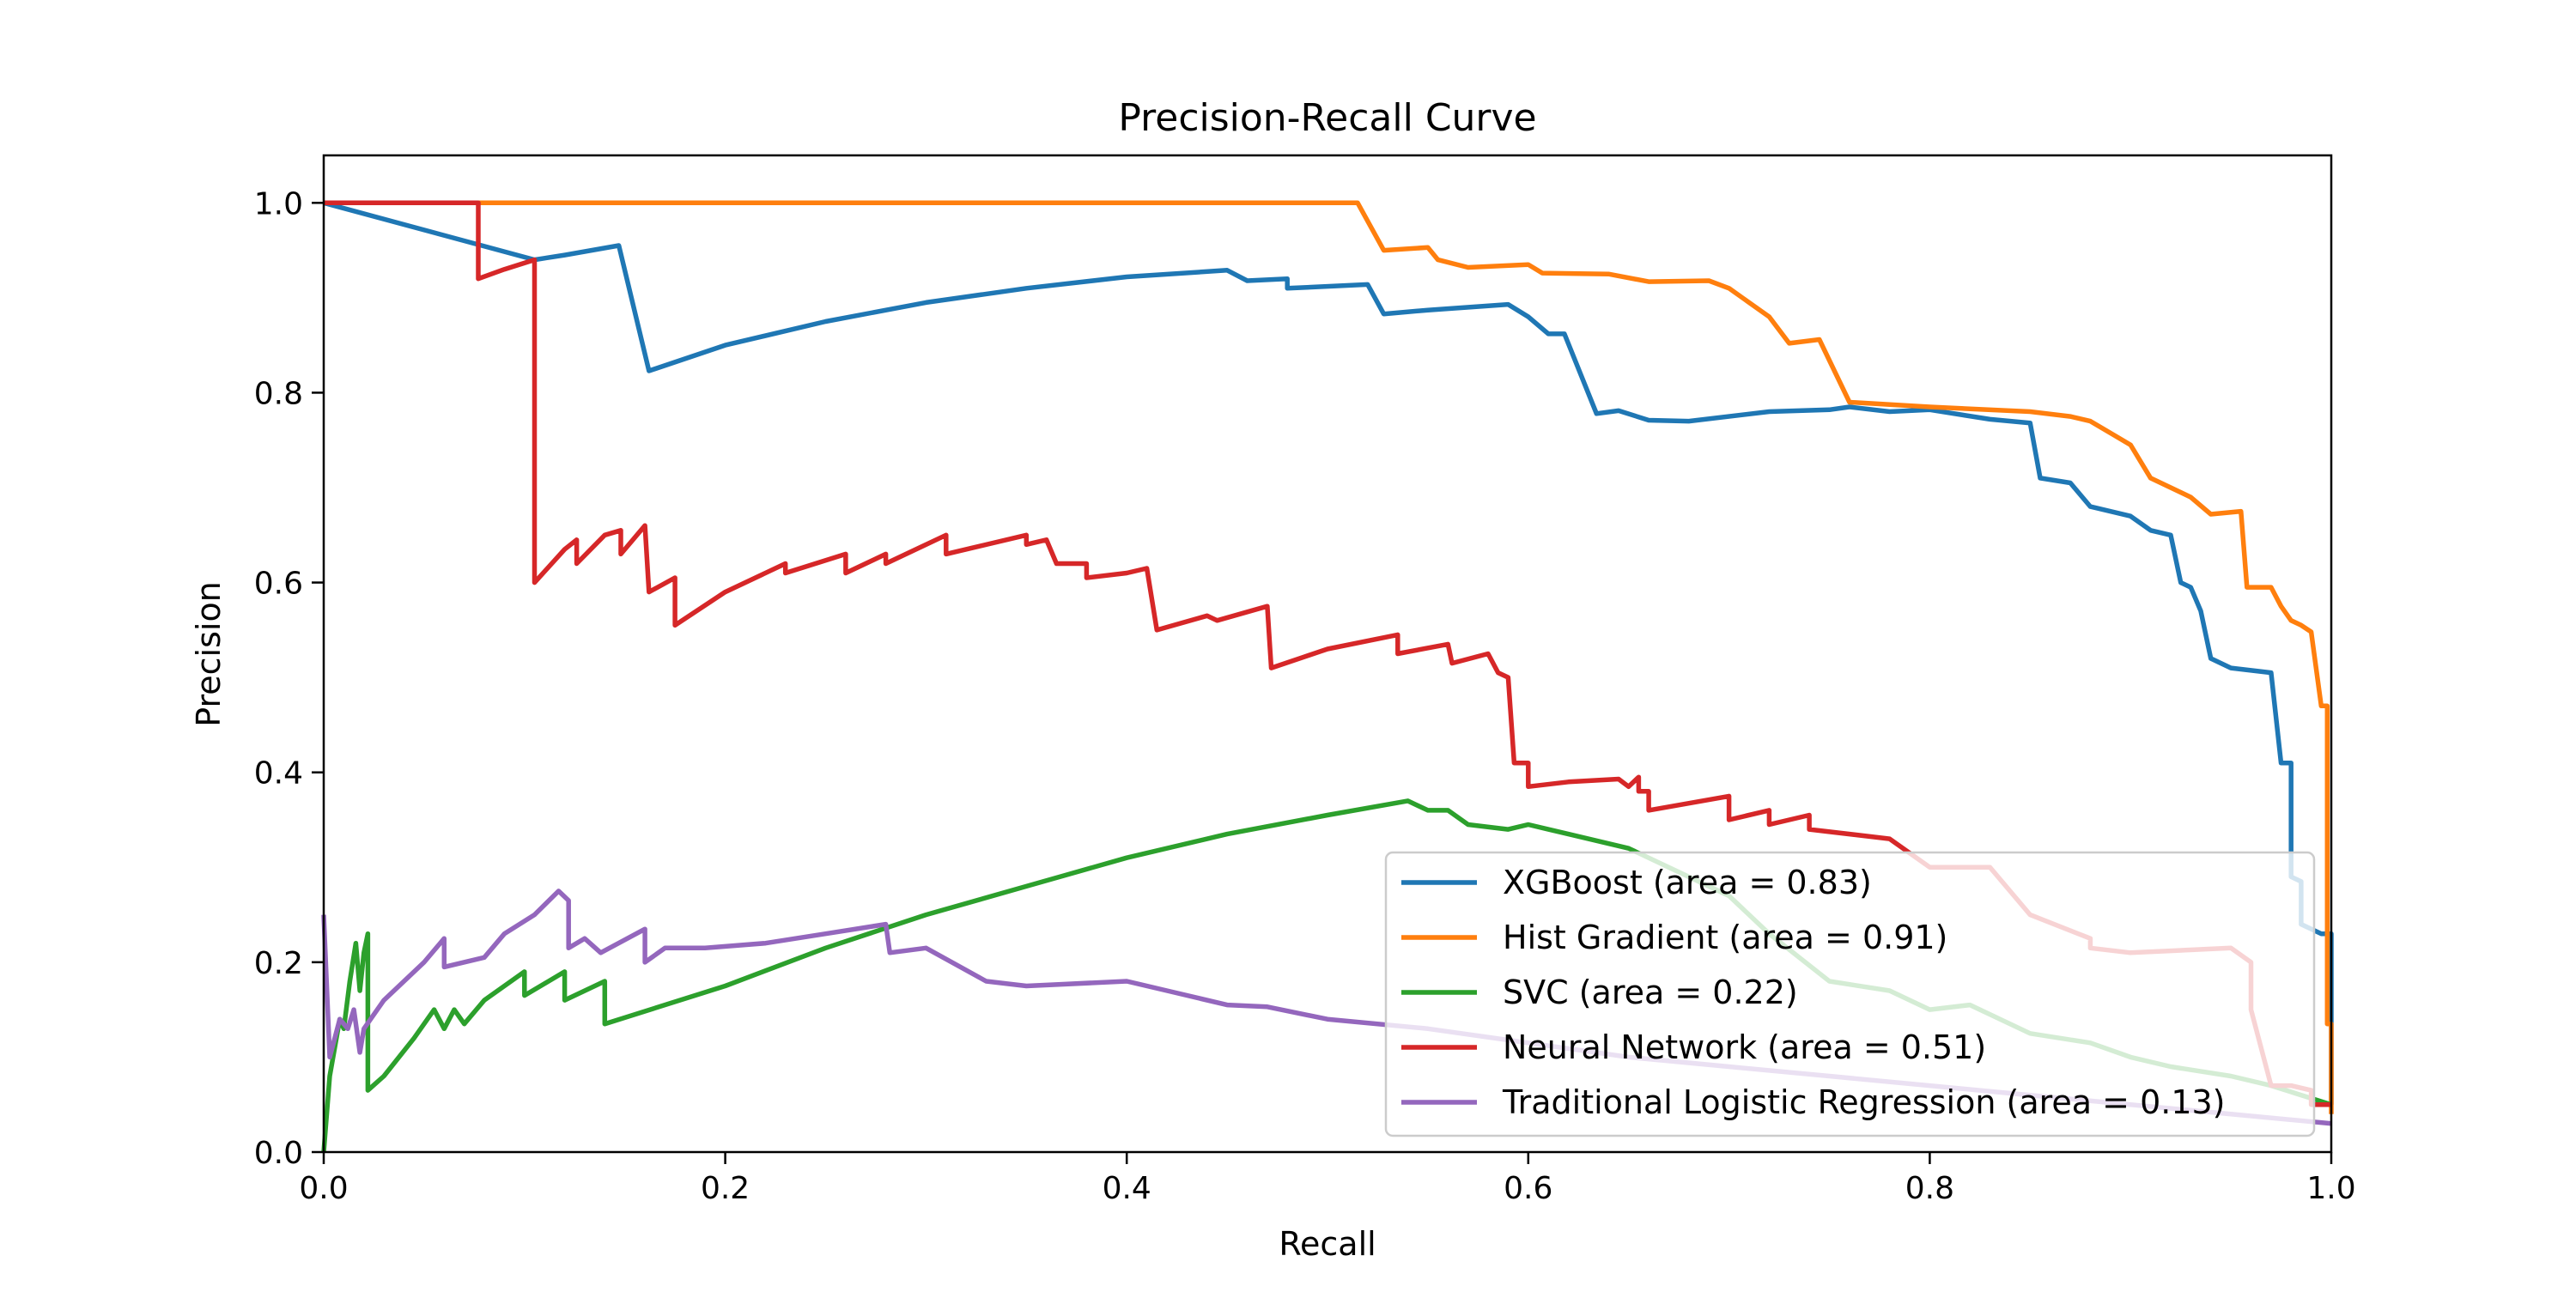 The image size is (2576, 1292). What do you see at coordinates (209, 654) in the screenshot?
I see `y-axis-label: Precision` at bounding box center [209, 654].